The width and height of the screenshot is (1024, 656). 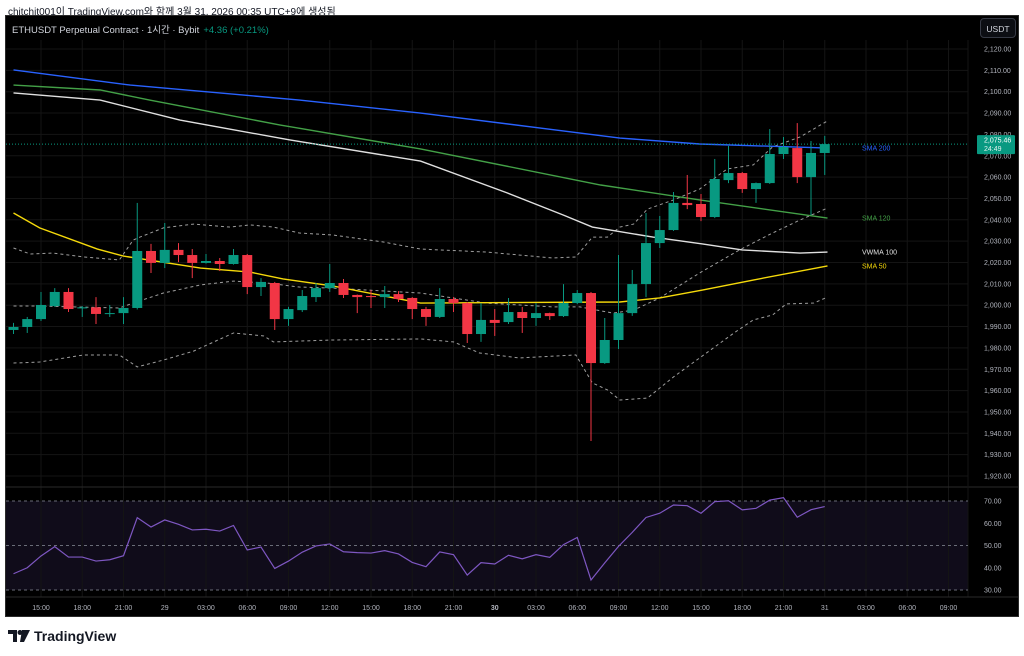 I want to click on price-axis-label: 1,960.00, so click(x=997, y=391).